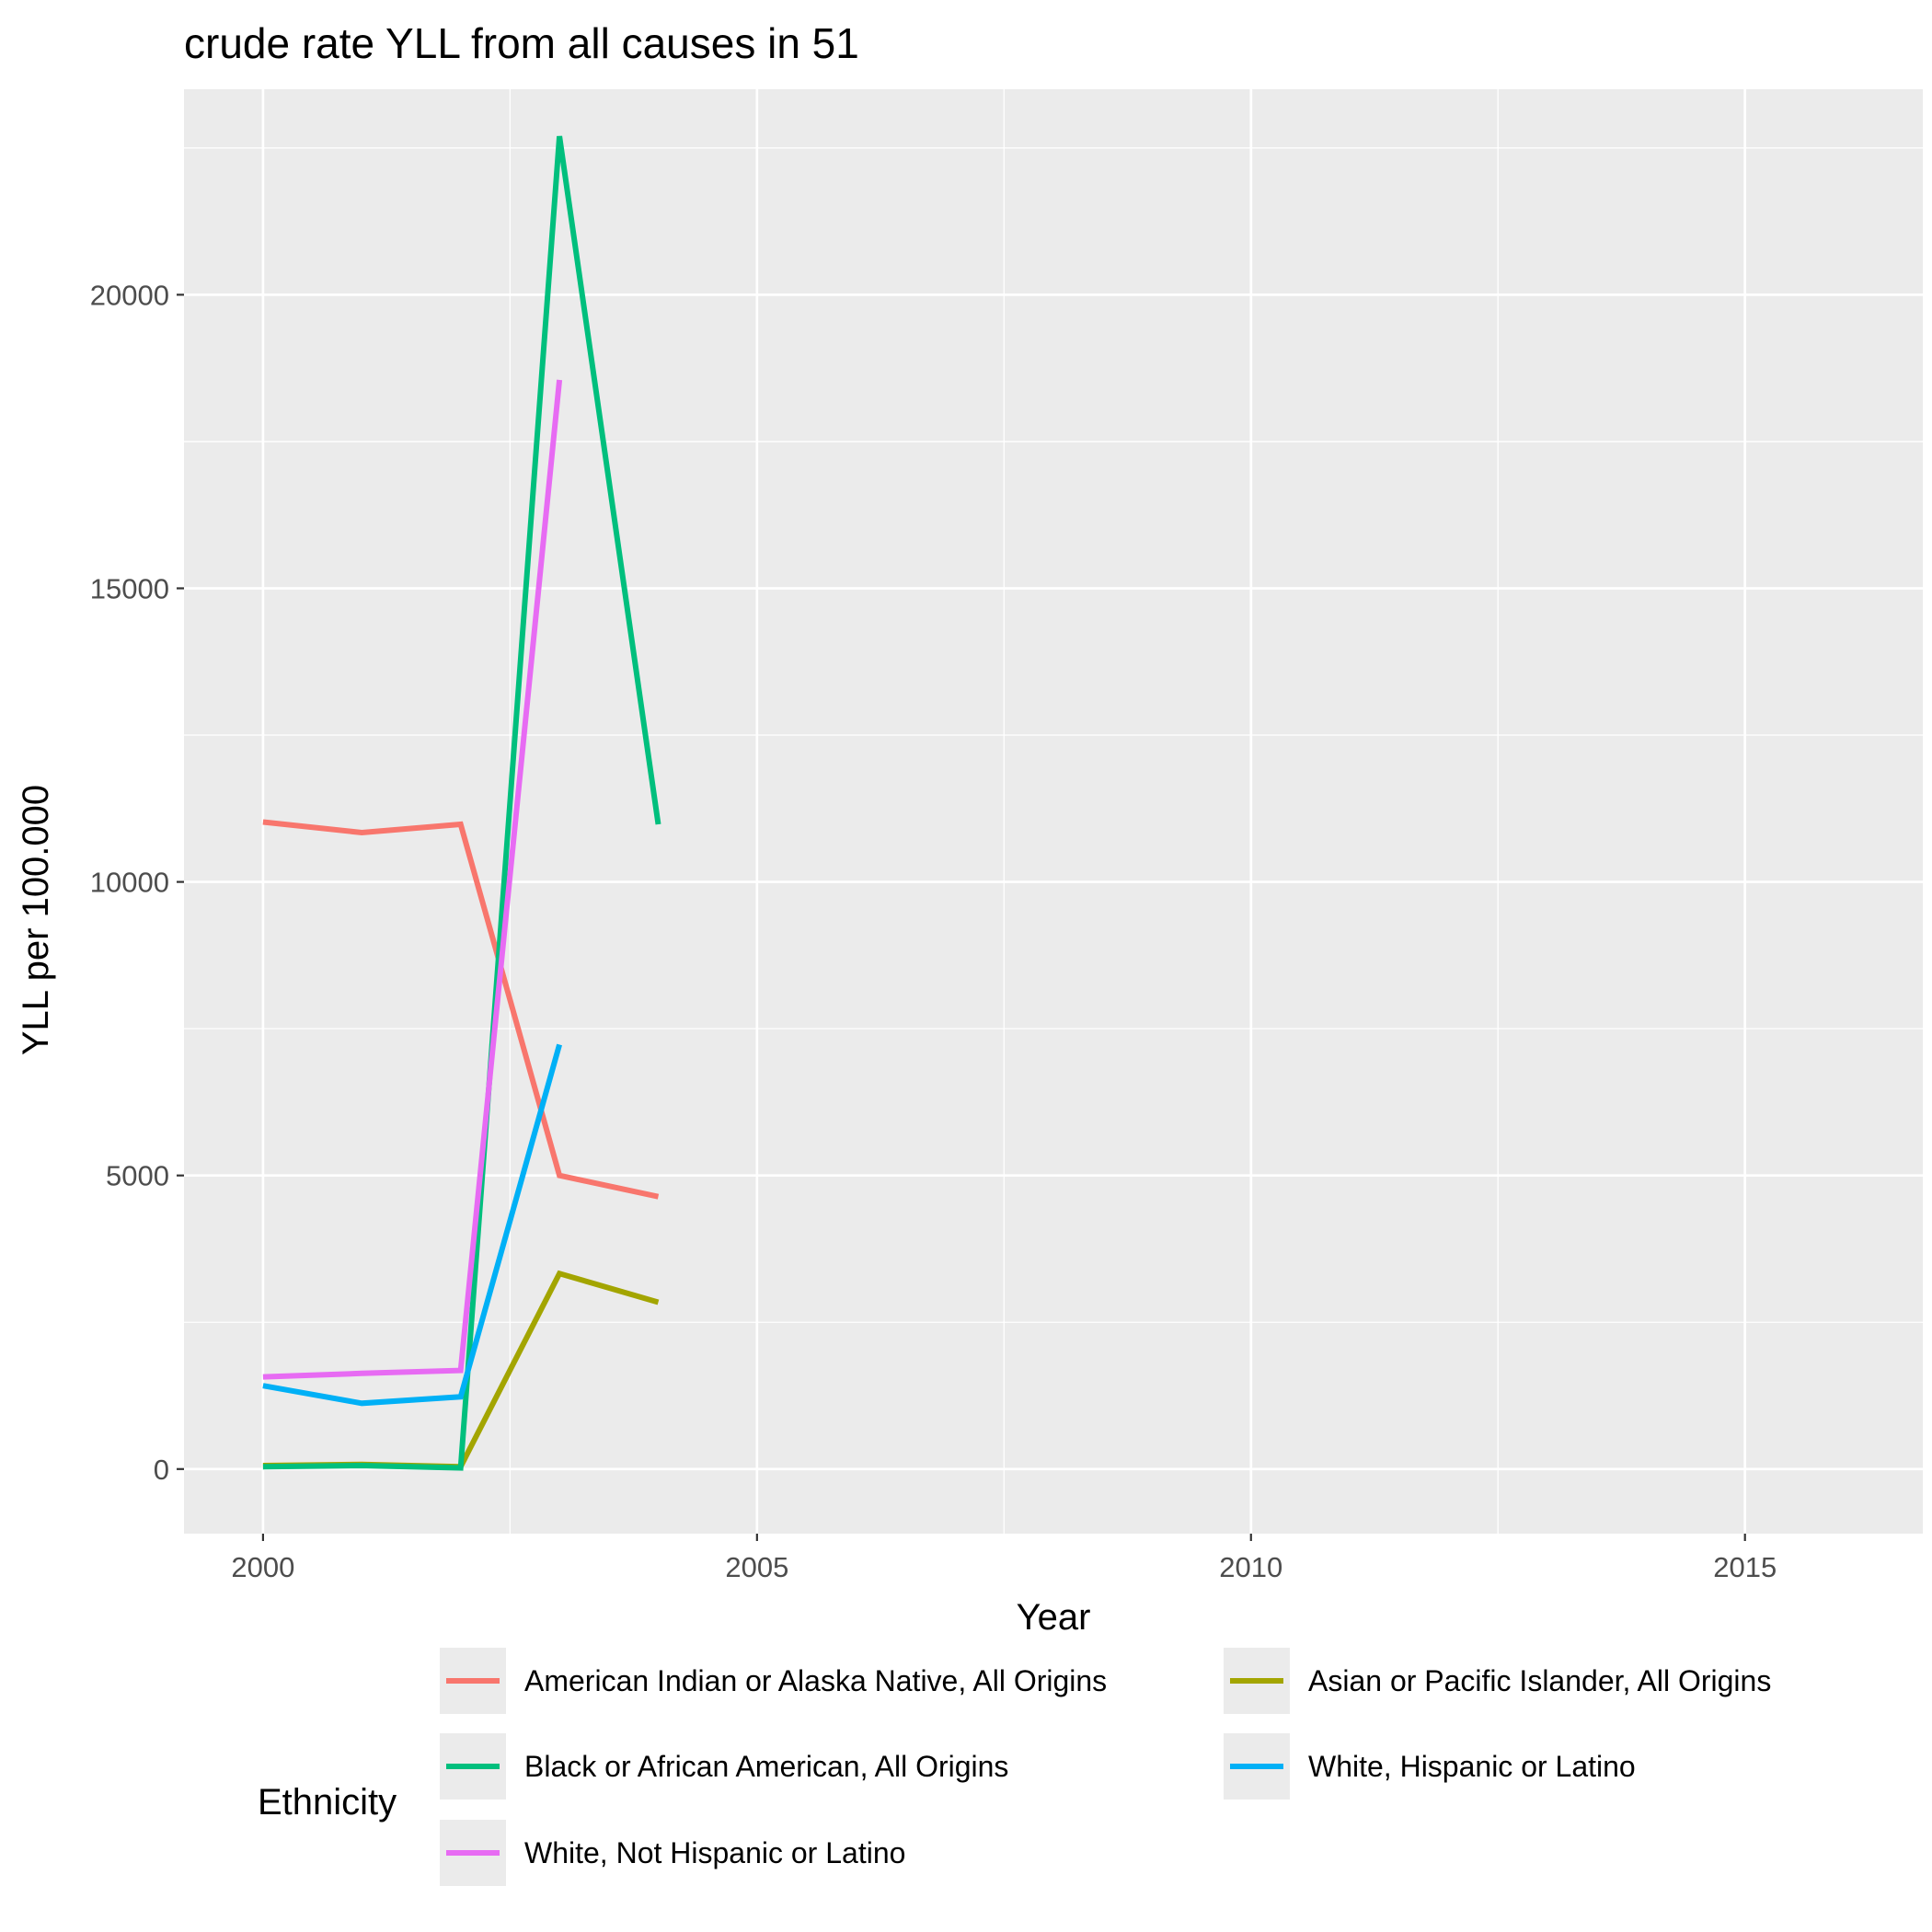  Describe the element at coordinates (714, 1852) in the screenshot. I see `legend-label: White, Not Hispanic or Latino` at that location.